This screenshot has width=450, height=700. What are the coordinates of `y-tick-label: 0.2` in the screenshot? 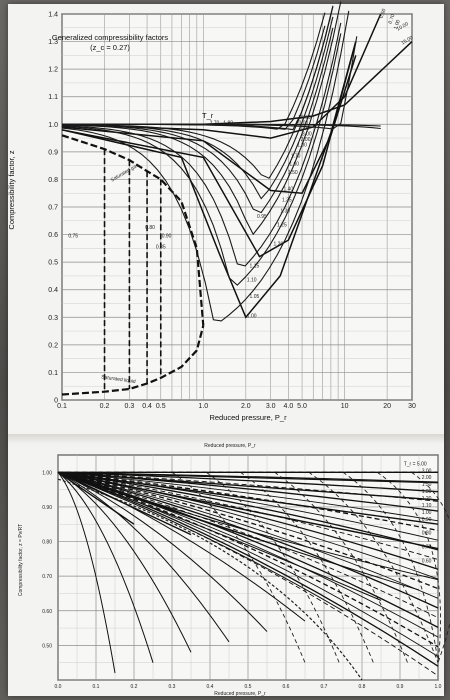 It's located at (53, 345).